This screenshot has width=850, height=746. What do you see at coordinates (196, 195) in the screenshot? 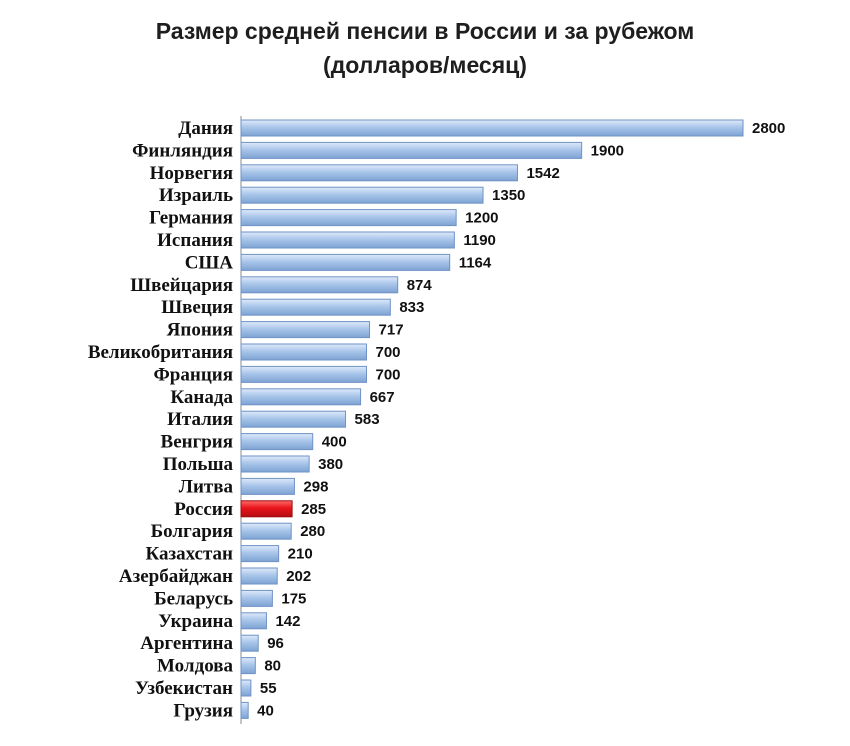
I see `category-label-3: Израиль` at bounding box center [196, 195].